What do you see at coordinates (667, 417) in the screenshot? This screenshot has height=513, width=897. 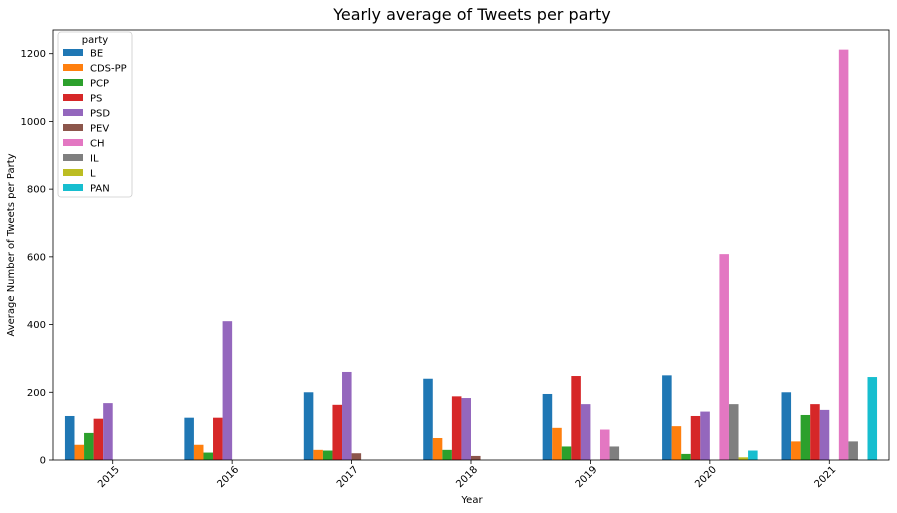 I see `bar-be-2020` at bounding box center [667, 417].